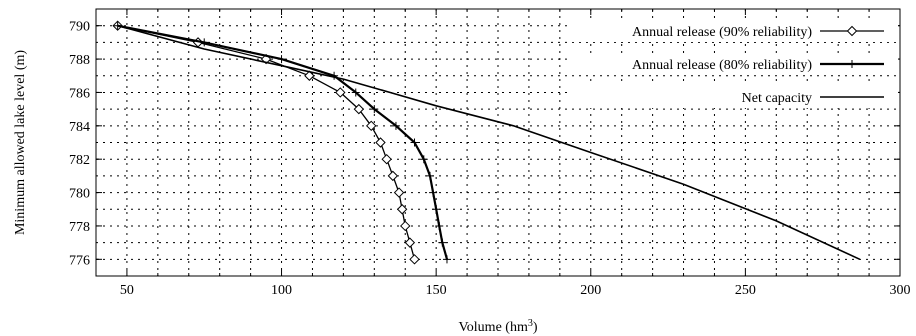  I want to click on x-tick-label: 100, so click(281, 290).